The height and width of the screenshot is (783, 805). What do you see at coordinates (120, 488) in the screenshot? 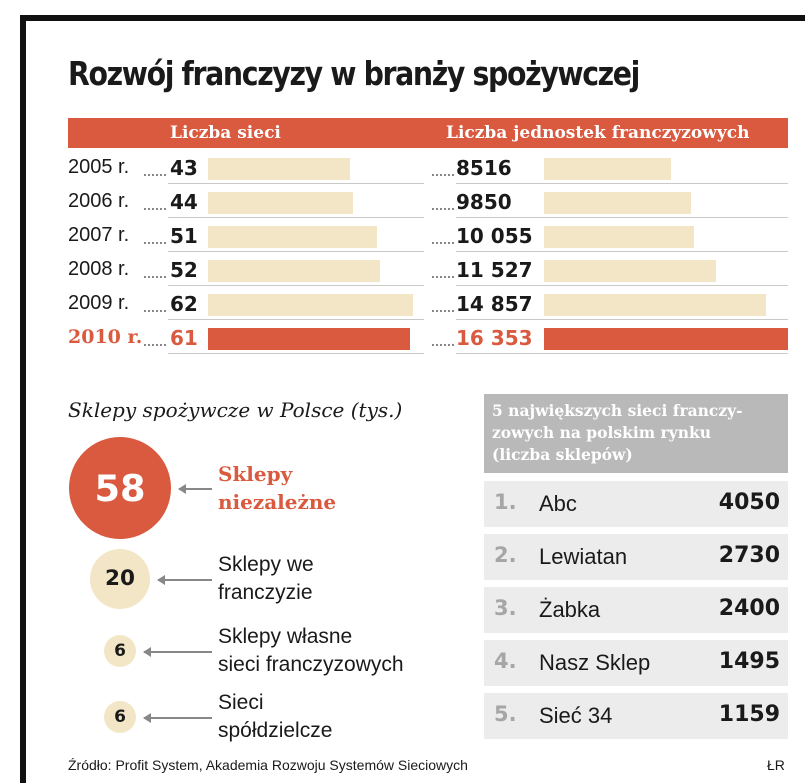
I see `value-circle: 58` at bounding box center [120, 488].